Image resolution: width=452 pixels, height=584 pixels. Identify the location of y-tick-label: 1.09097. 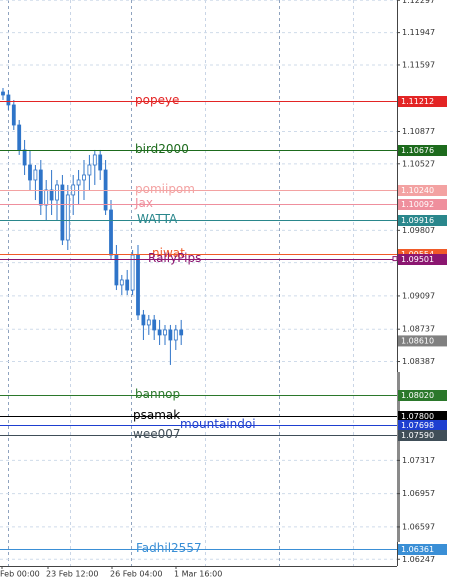
(418, 295).